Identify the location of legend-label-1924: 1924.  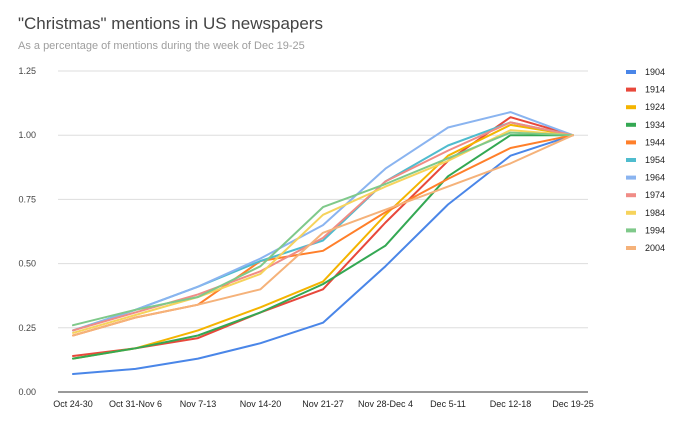
(655, 107).